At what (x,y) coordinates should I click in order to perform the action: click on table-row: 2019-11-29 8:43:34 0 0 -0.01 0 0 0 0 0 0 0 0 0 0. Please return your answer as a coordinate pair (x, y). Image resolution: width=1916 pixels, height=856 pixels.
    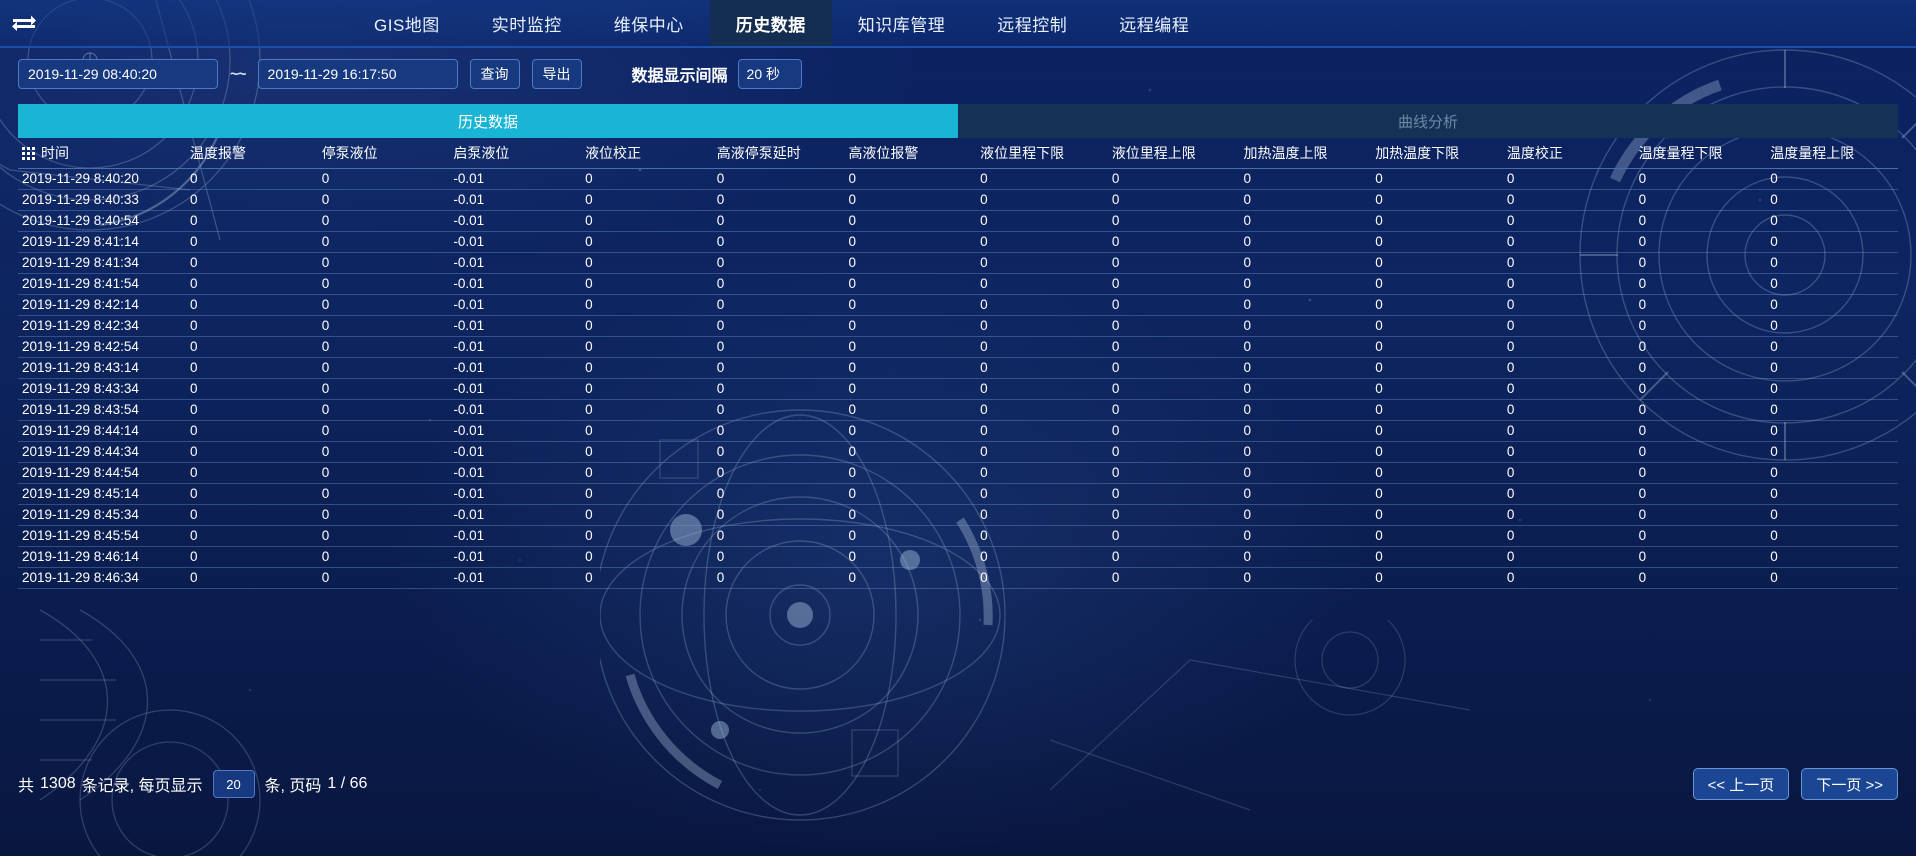
    Looking at the image, I should click on (958, 389).